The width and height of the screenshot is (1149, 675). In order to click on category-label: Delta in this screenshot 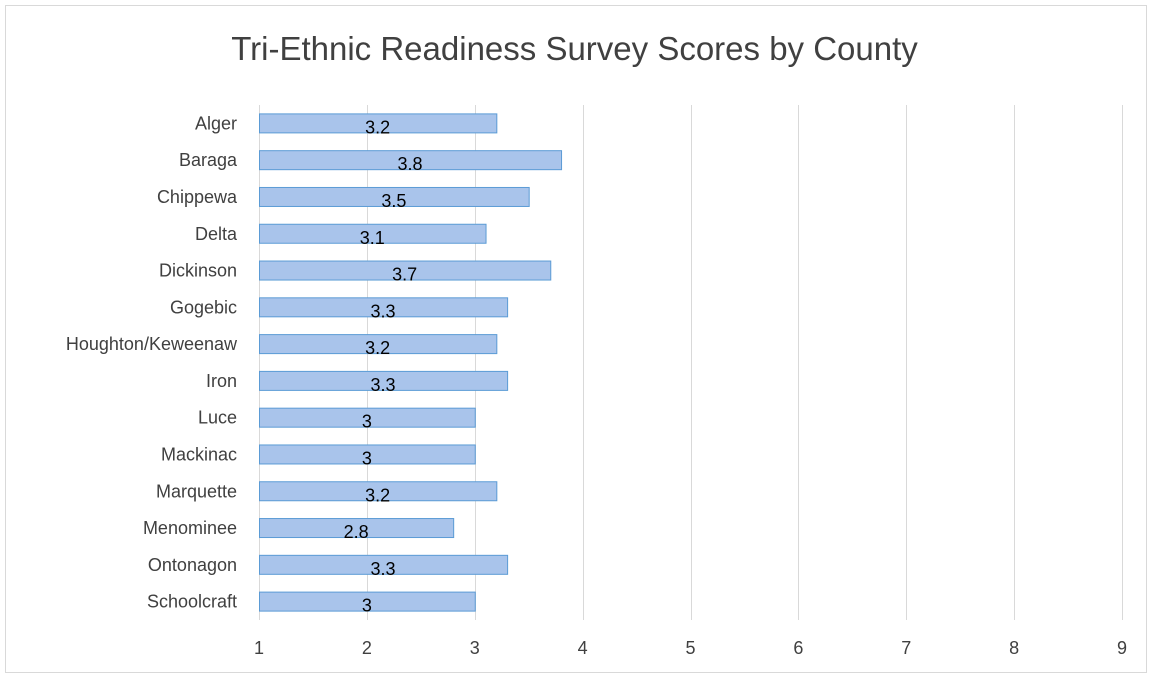, I will do `click(216, 234)`.